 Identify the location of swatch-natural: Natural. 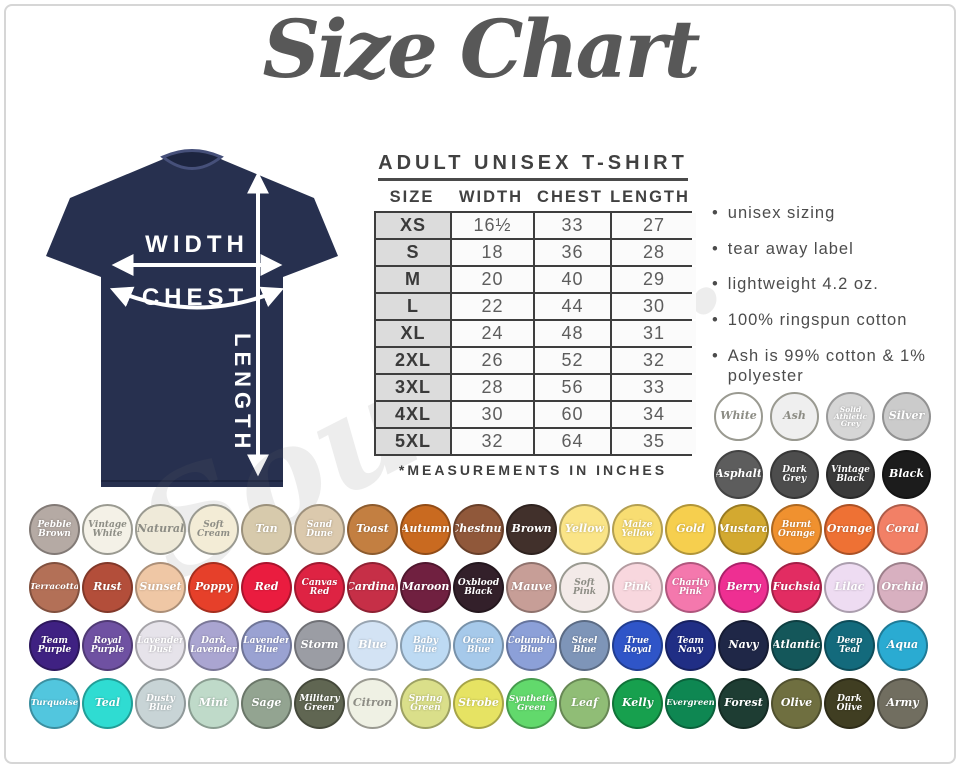
(160, 529).